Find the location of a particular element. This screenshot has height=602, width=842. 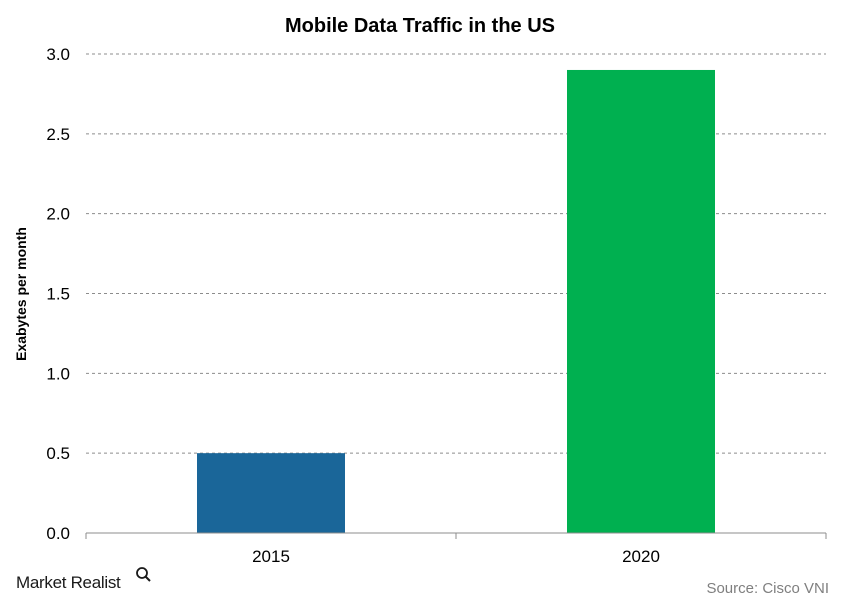

y-tick-label: 3.0 is located at coordinates (58, 54).